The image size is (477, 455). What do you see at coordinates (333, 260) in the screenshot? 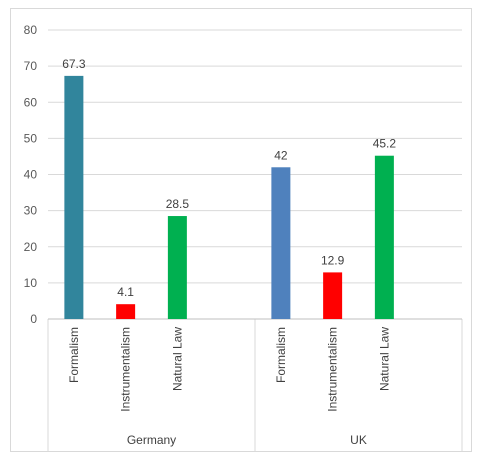
I see `data-label: 12.9` at bounding box center [333, 260].